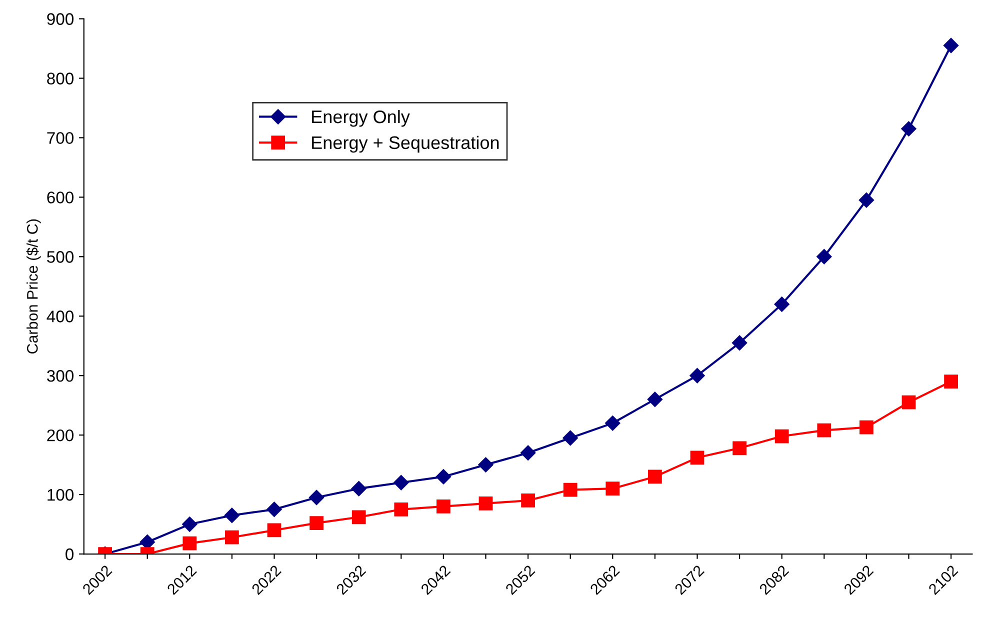 Image resolution: width=987 pixels, height=626 pixels. What do you see at coordinates (60, 138) in the screenshot?
I see `y-tick-label: 700` at bounding box center [60, 138].